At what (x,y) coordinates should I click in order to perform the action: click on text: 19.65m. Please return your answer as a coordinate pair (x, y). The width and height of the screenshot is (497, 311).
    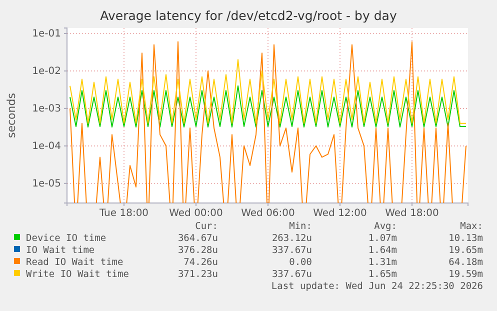
    Looking at the image, I should click on (466, 250).